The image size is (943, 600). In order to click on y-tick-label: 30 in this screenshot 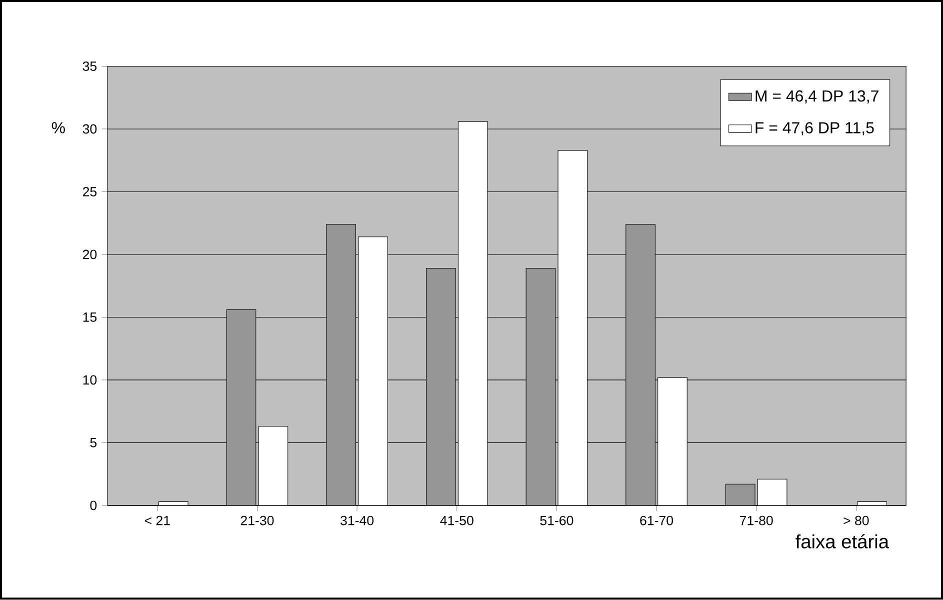, I will do `click(89, 129)`.